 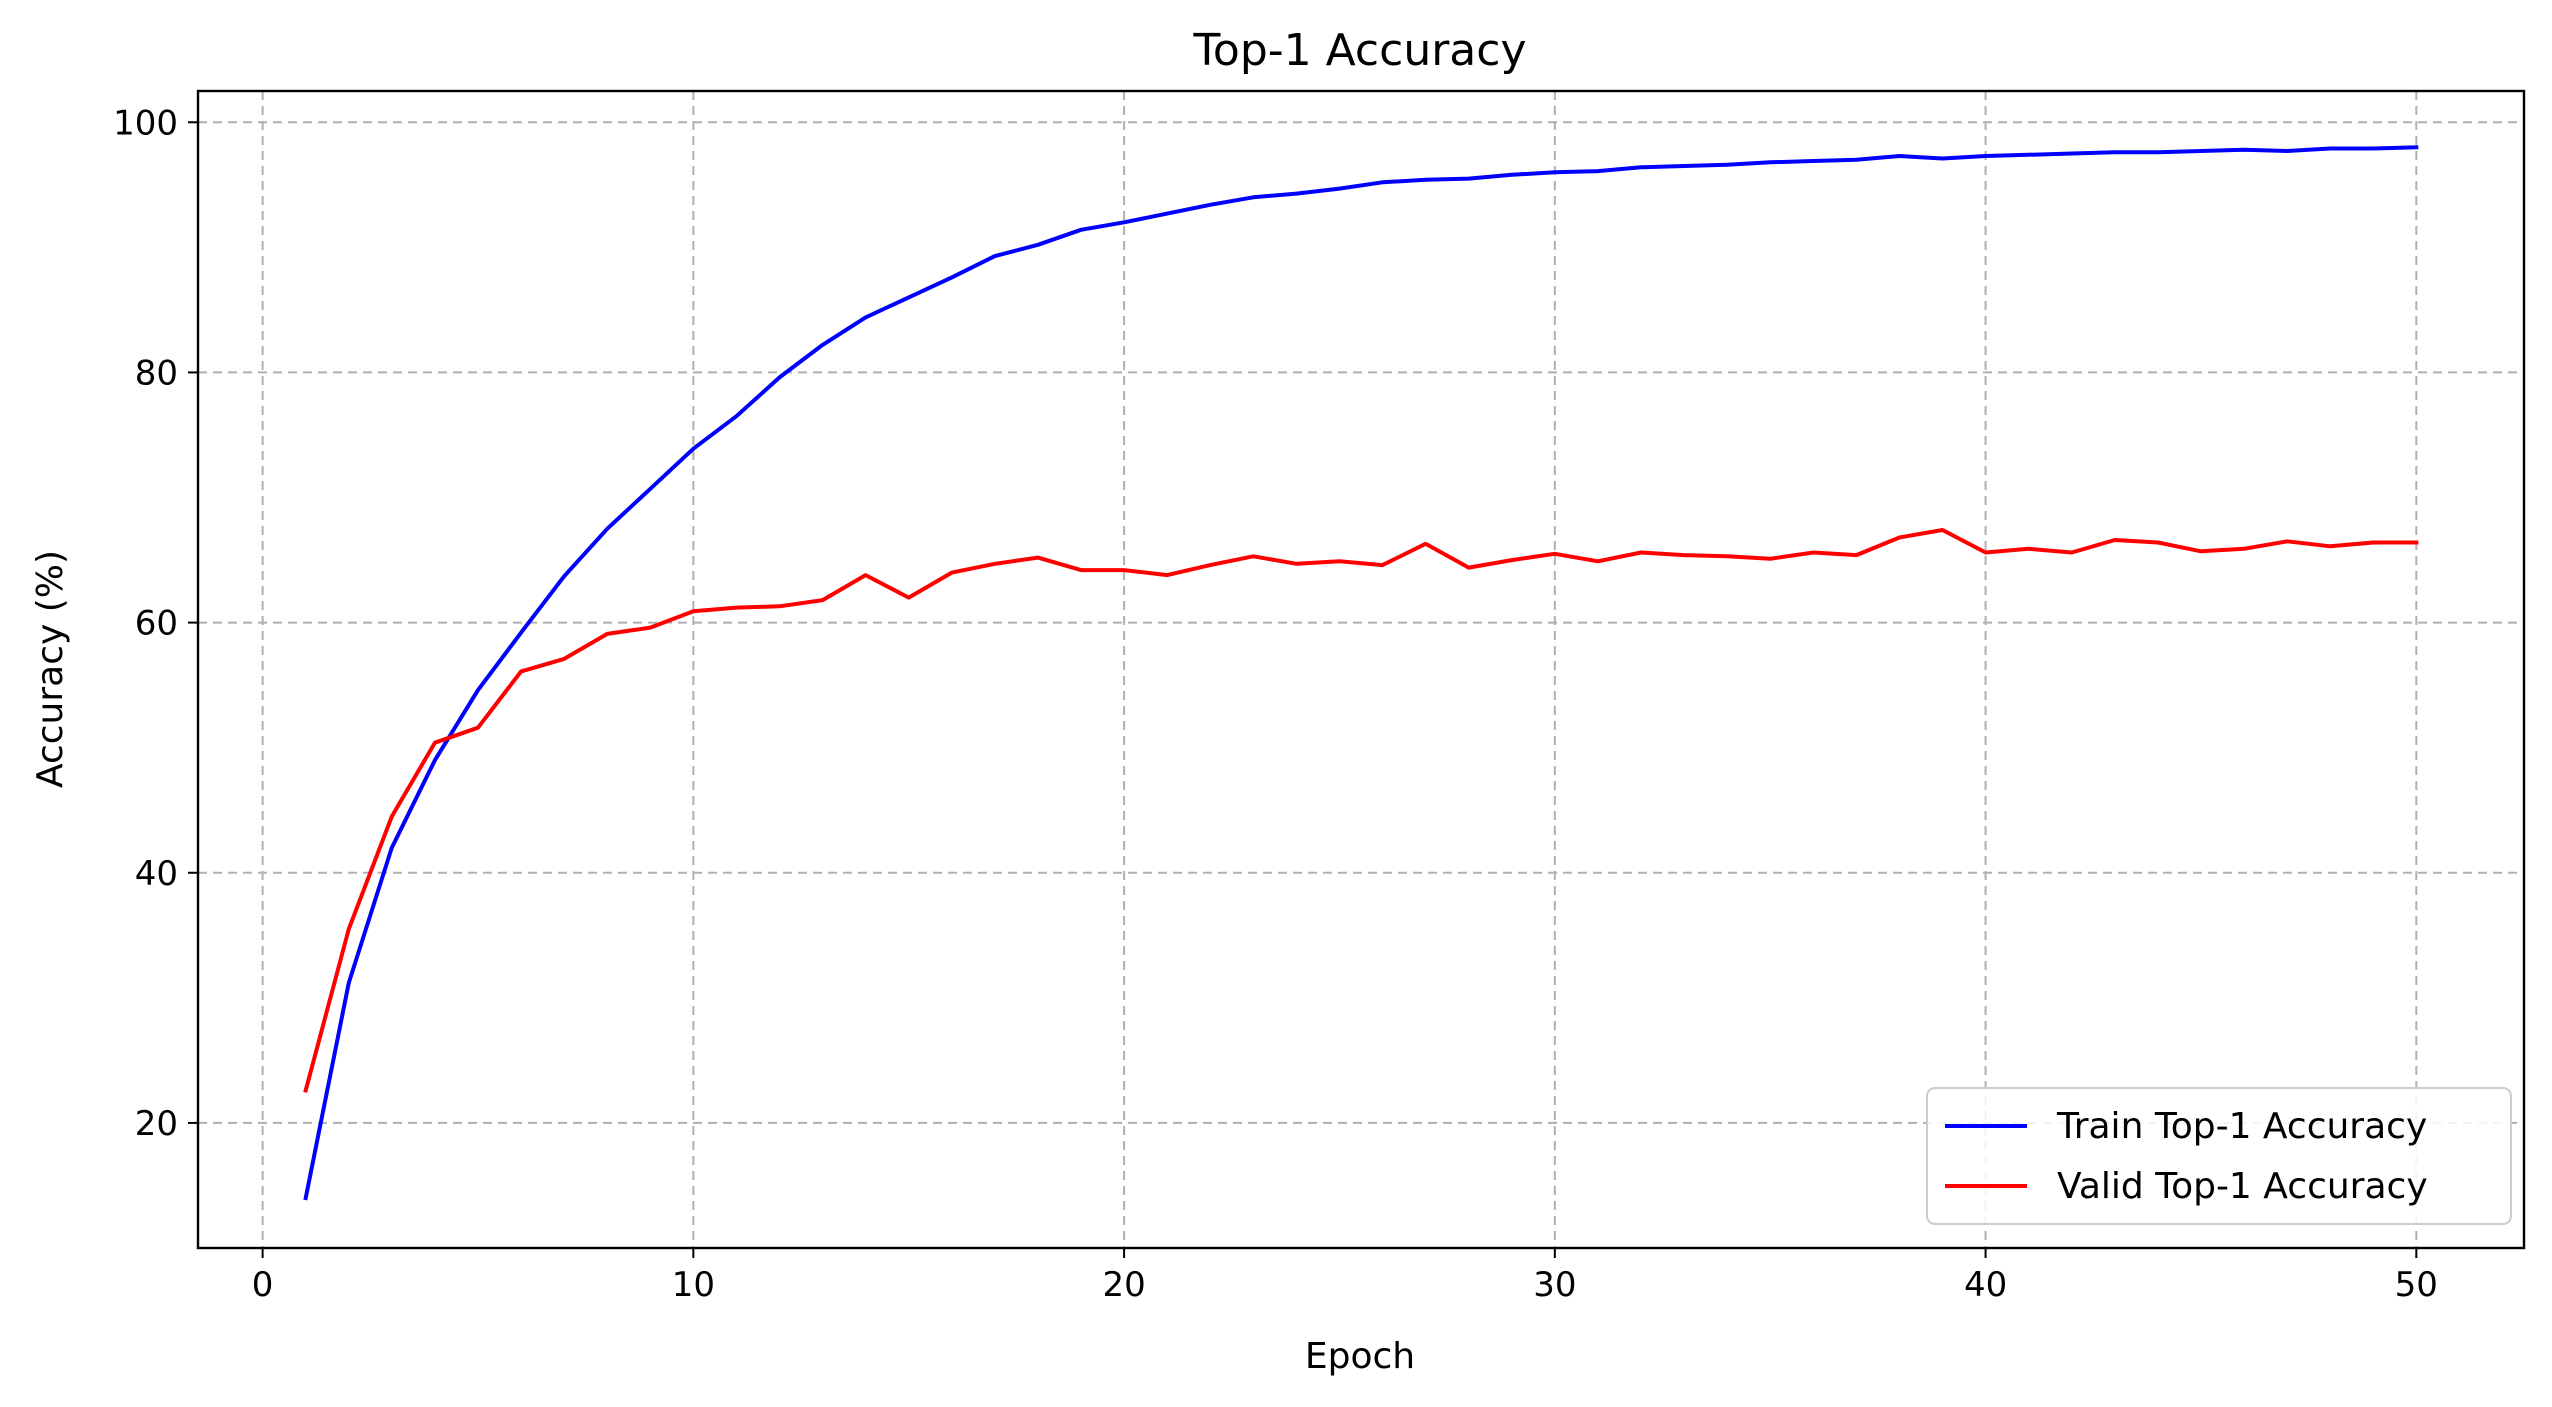 What do you see at coordinates (2241, 1126) in the screenshot?
I see `legend-label-train: Train Top-1 Accuracy` at bounding box center [2241, 1126].